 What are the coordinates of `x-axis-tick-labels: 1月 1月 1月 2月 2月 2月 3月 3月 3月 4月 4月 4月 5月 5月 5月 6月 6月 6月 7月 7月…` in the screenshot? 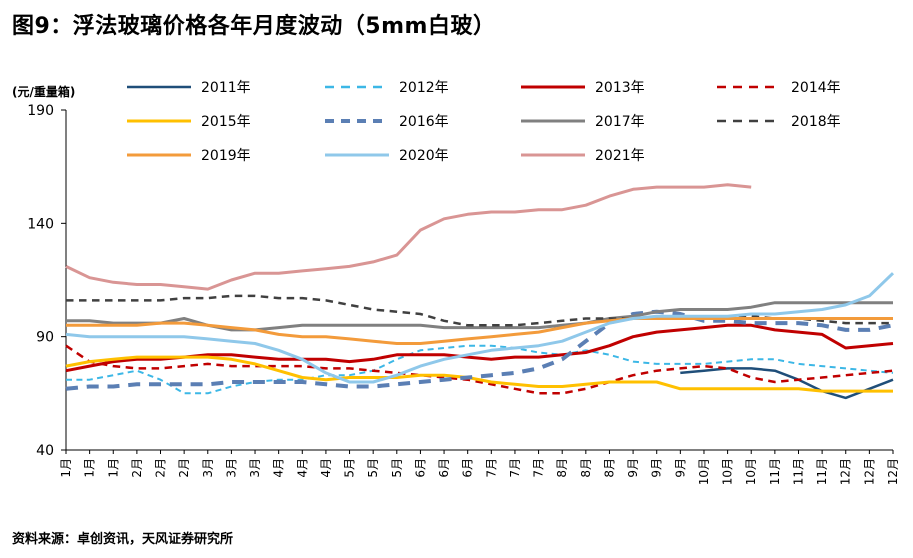 It's located at (479, 471).